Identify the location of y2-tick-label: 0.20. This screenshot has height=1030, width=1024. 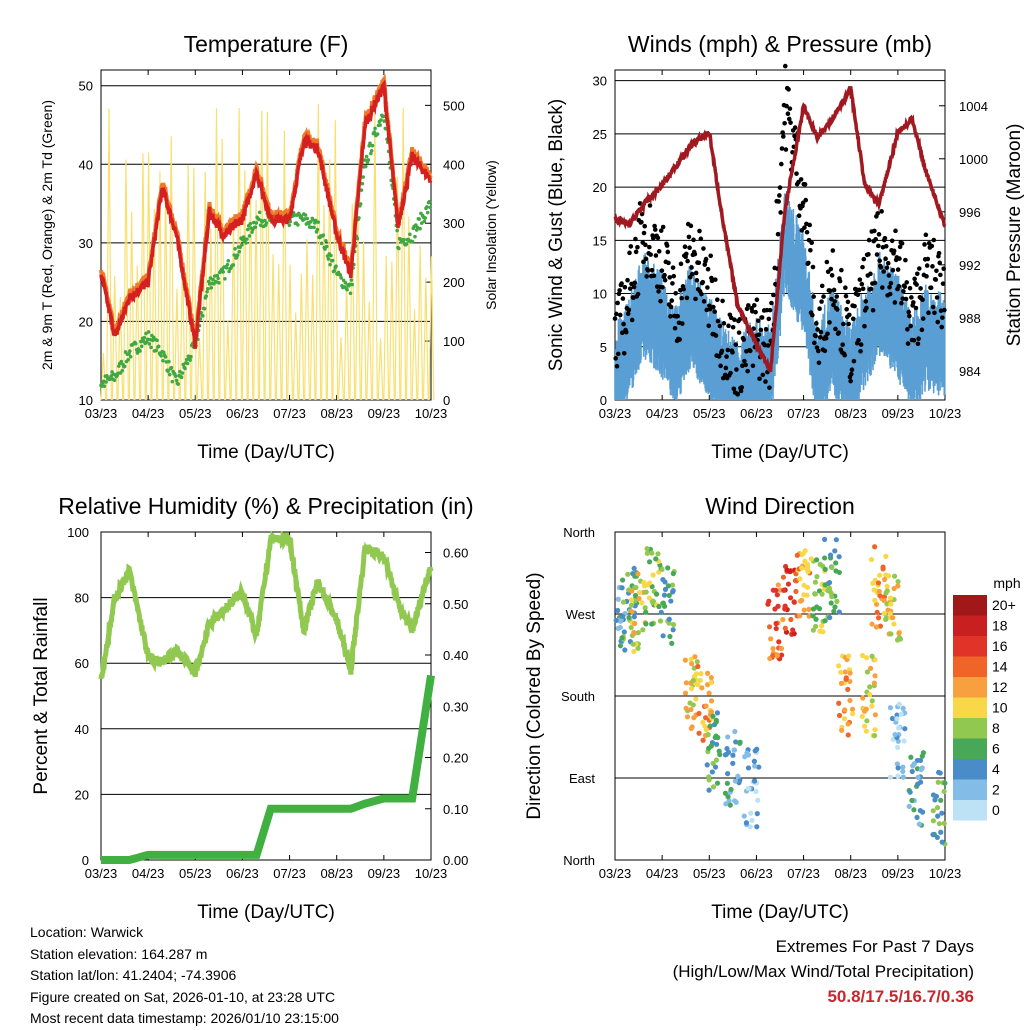
(455, 758).